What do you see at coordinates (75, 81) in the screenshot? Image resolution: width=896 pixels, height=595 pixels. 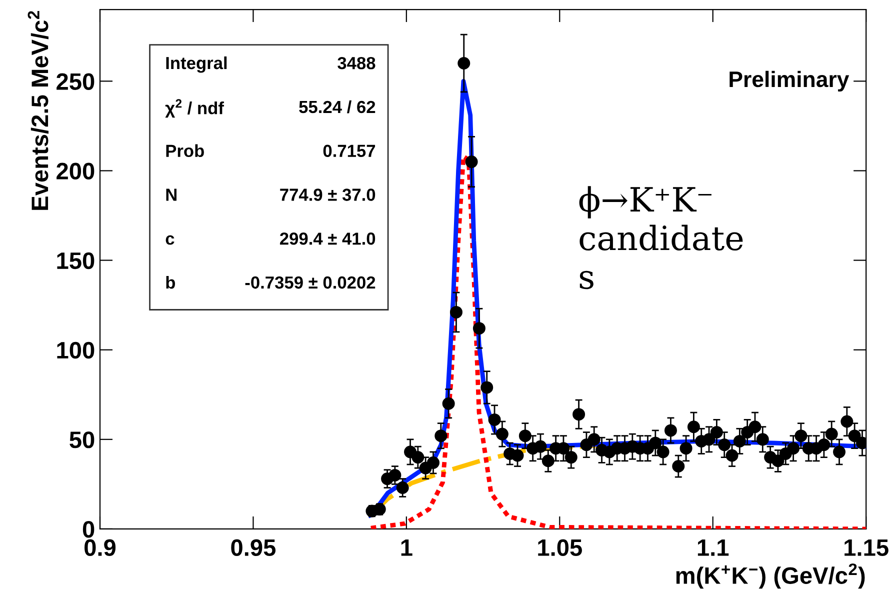 I see `y-tick-label: 250` at bounding box center [75, 81].